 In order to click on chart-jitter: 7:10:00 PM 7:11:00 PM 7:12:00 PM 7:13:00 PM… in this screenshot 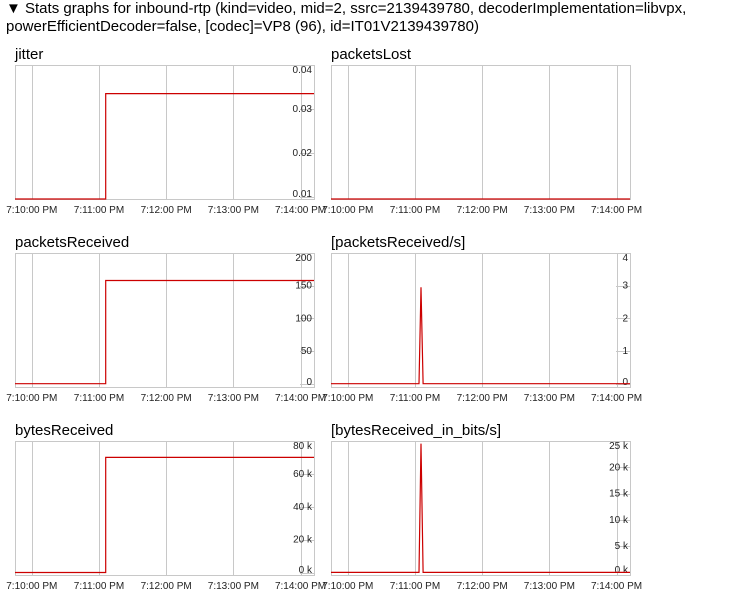, I will do `click(166, 140)`.